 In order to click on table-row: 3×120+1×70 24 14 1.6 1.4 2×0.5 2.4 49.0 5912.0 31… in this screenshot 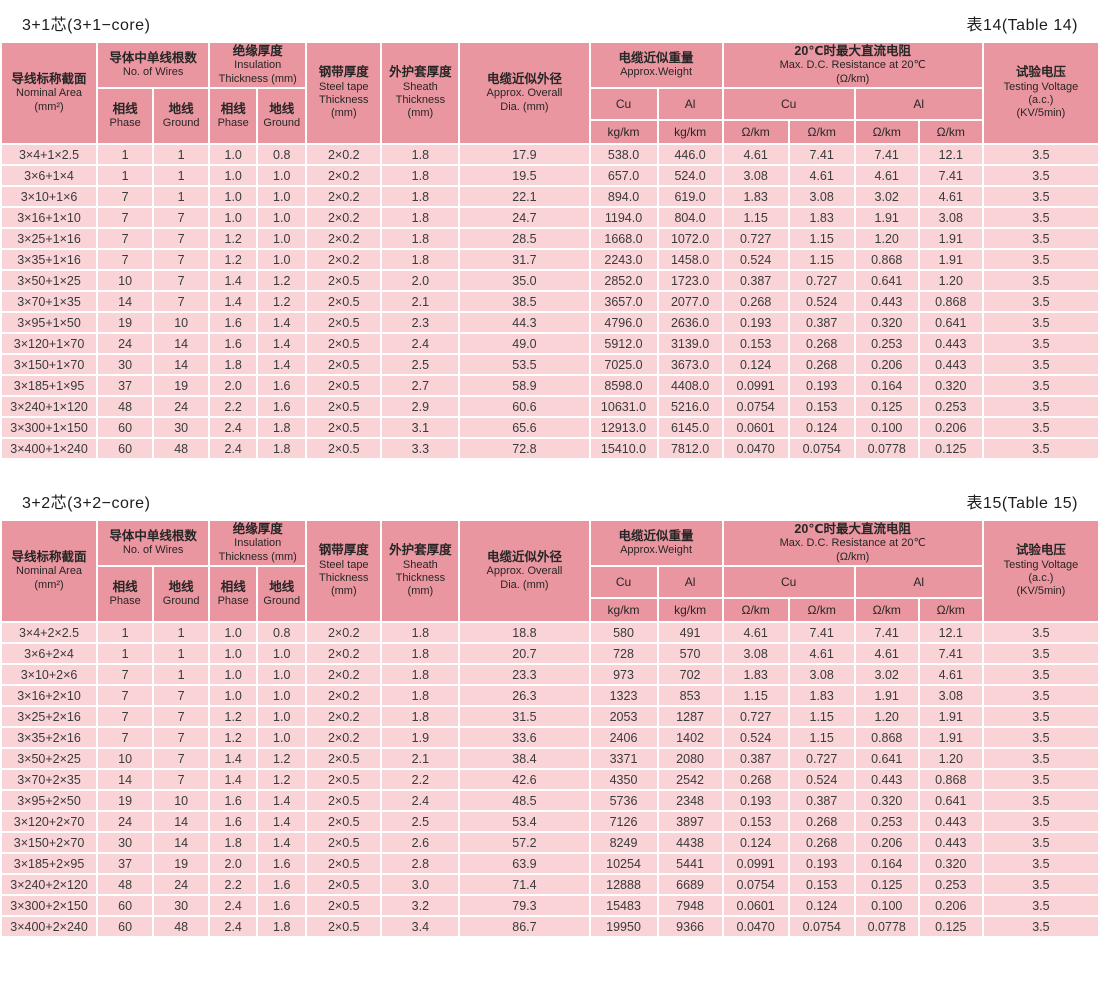, I will do `click(550, 344)`.